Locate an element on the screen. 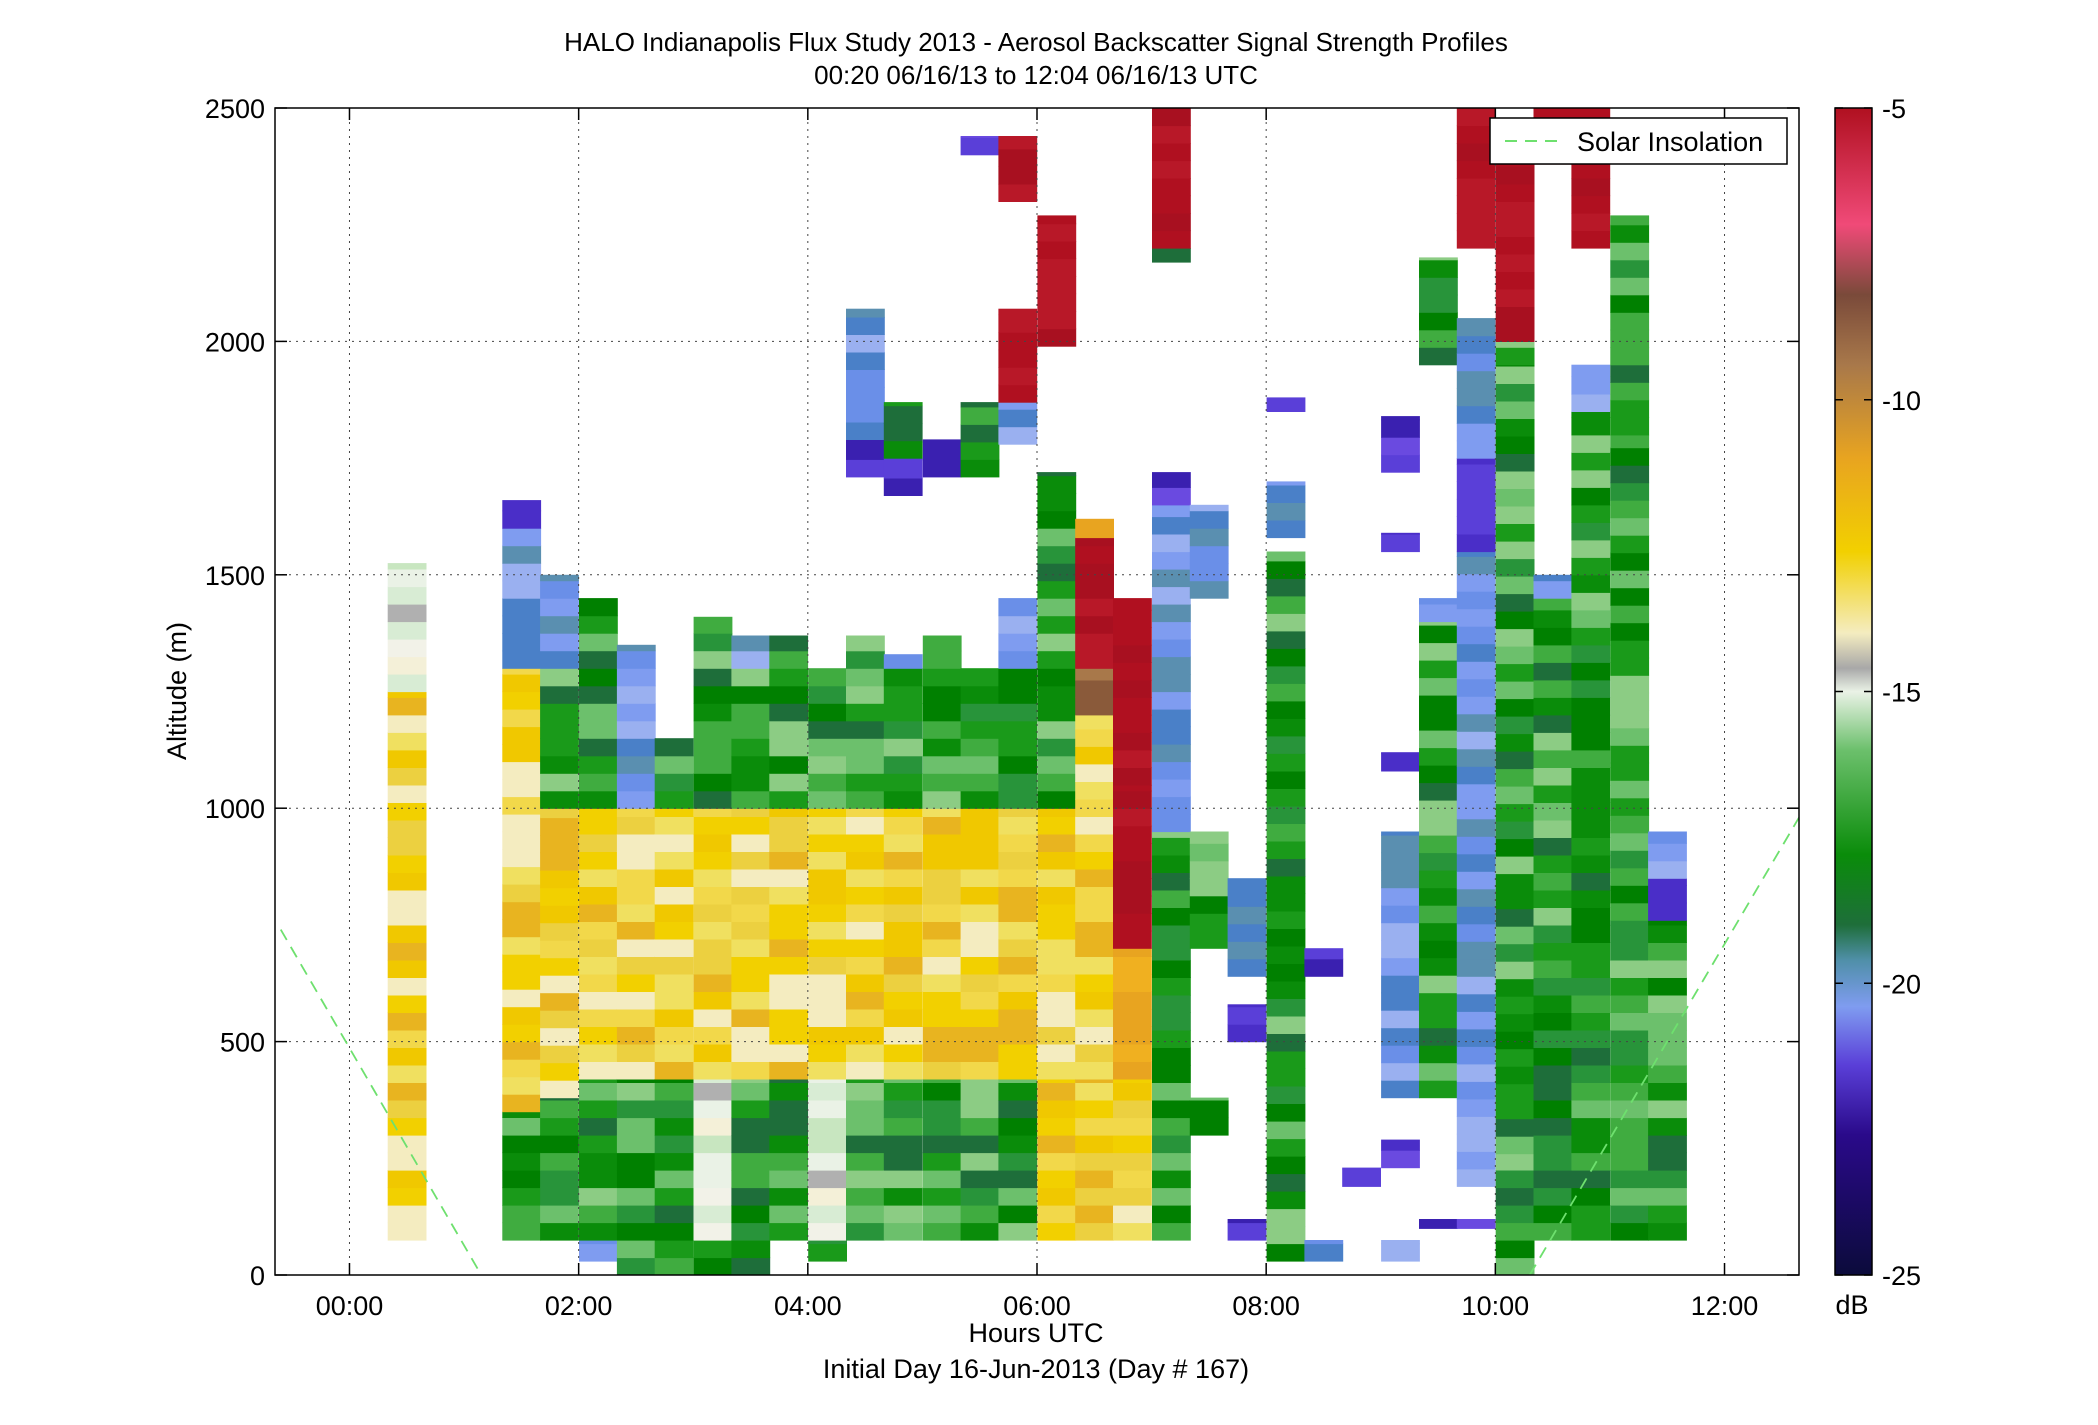 The height and width of the screenshot is (1425, 2098). y-axis-label: Altitude (m) is located at coordinates (177, 691).